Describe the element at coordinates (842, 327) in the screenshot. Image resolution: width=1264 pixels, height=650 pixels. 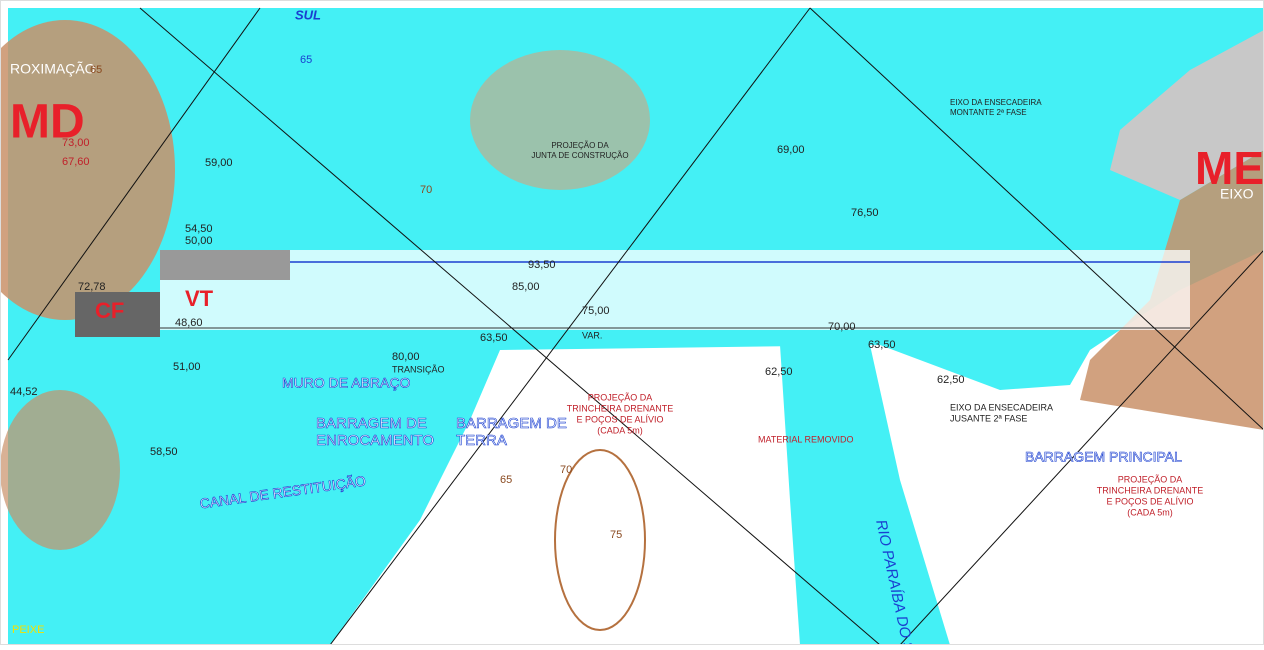
I see `map-label: 70,00` at that location.